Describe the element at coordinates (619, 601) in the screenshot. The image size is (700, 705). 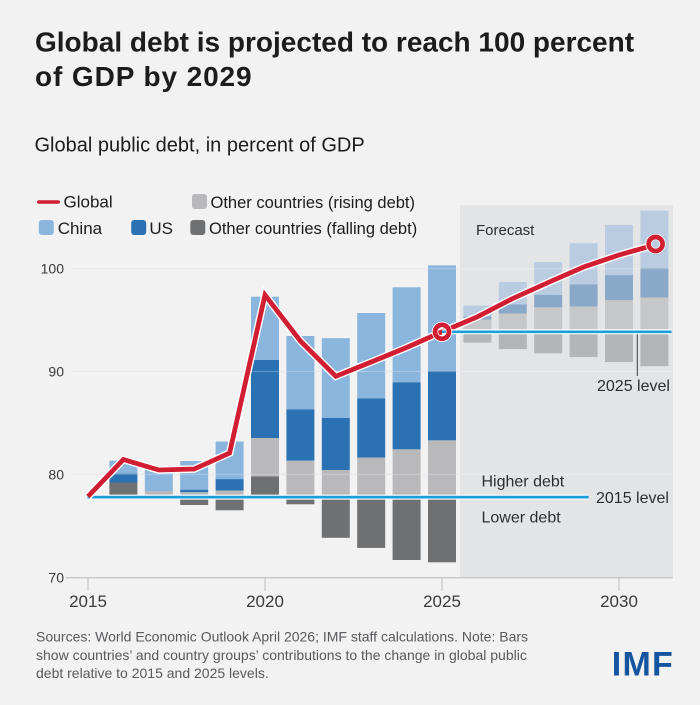
I see `svg-text: 2030` at that location.